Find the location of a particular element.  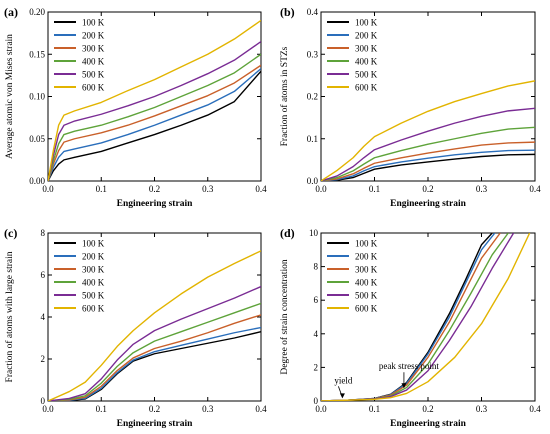

y-axis-label: Fraction of atoms with large strain is located at coordinates (9, 316).